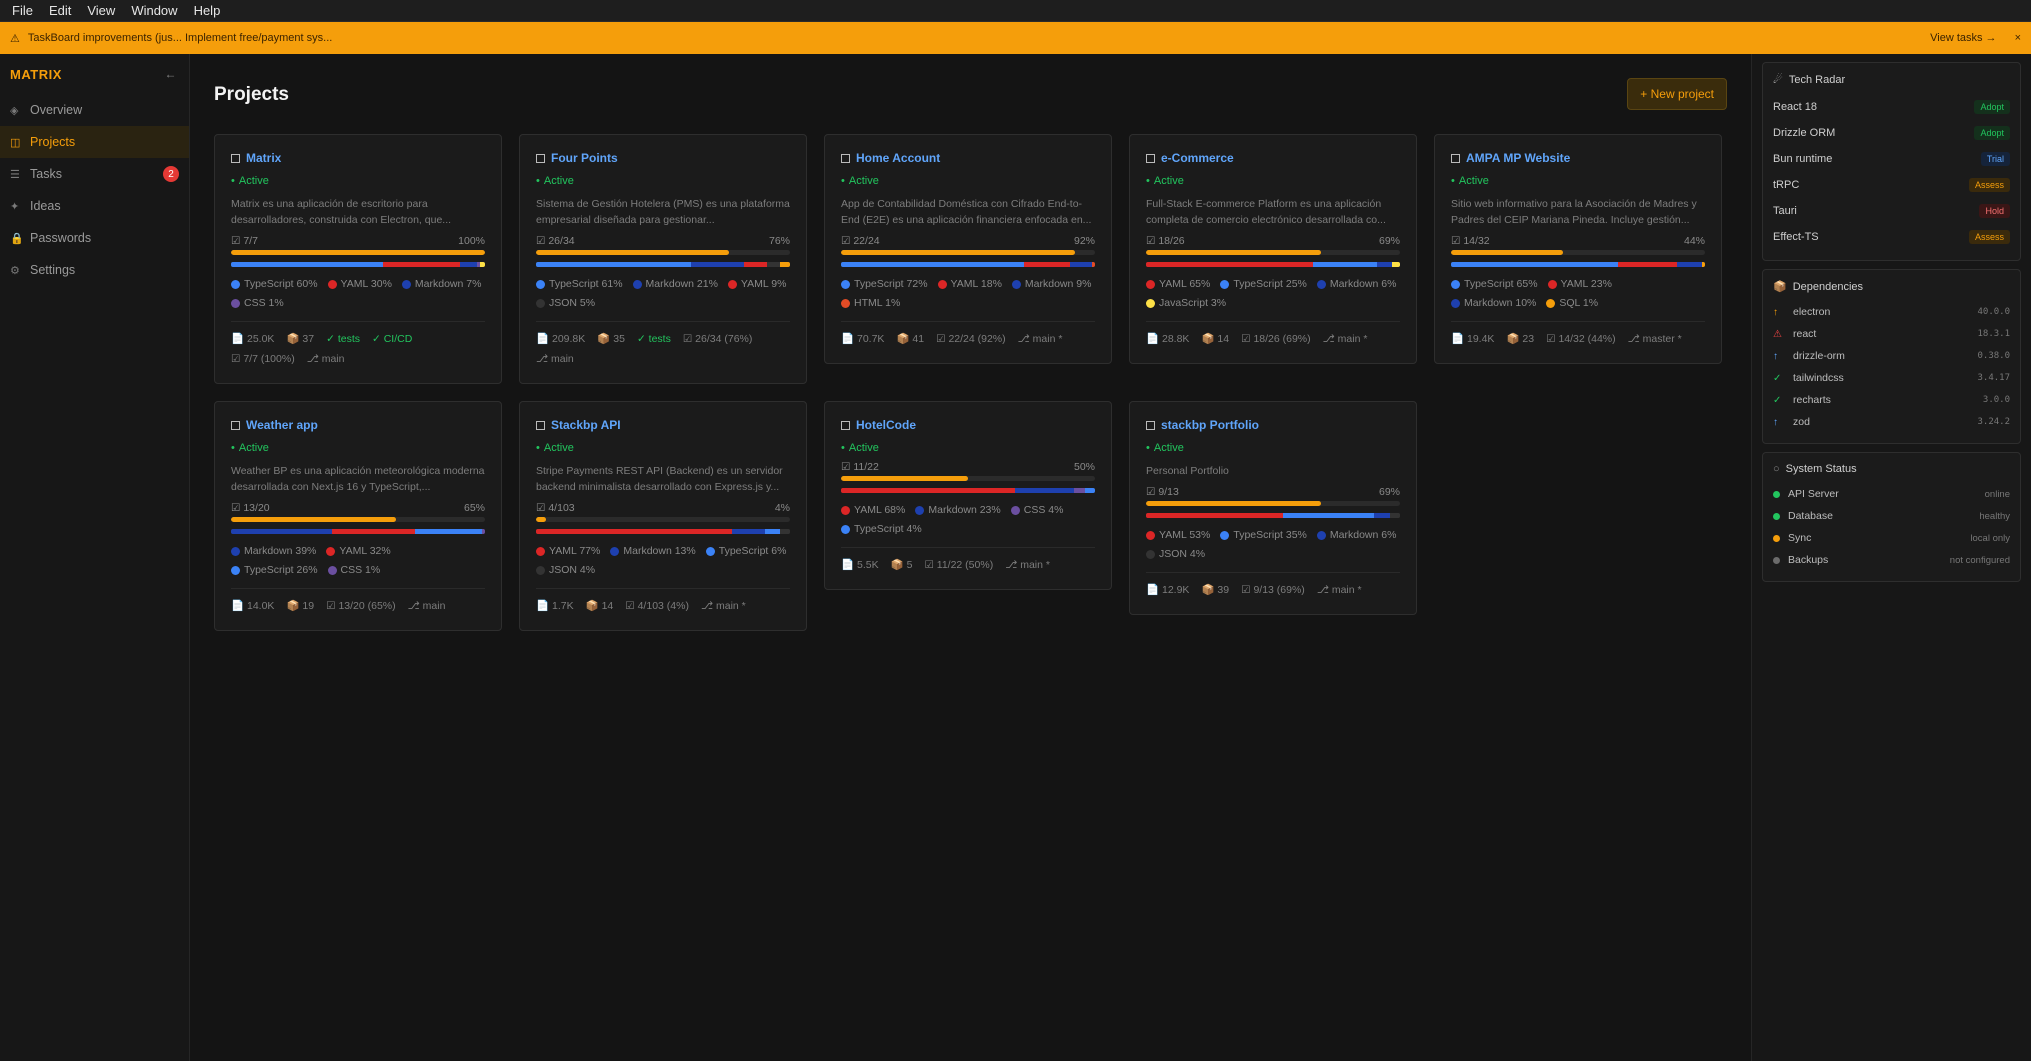  I want to click on radar-item: tRPC Assess, so click(1891, 185).